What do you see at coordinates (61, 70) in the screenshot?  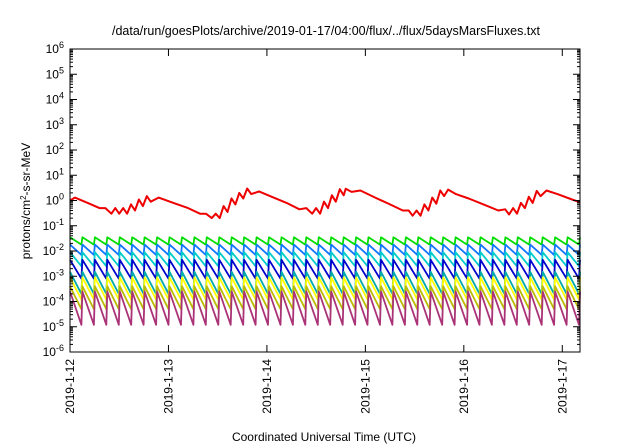 I see `y-tick-label-exponent: 5` at bounding box center [61, 70].